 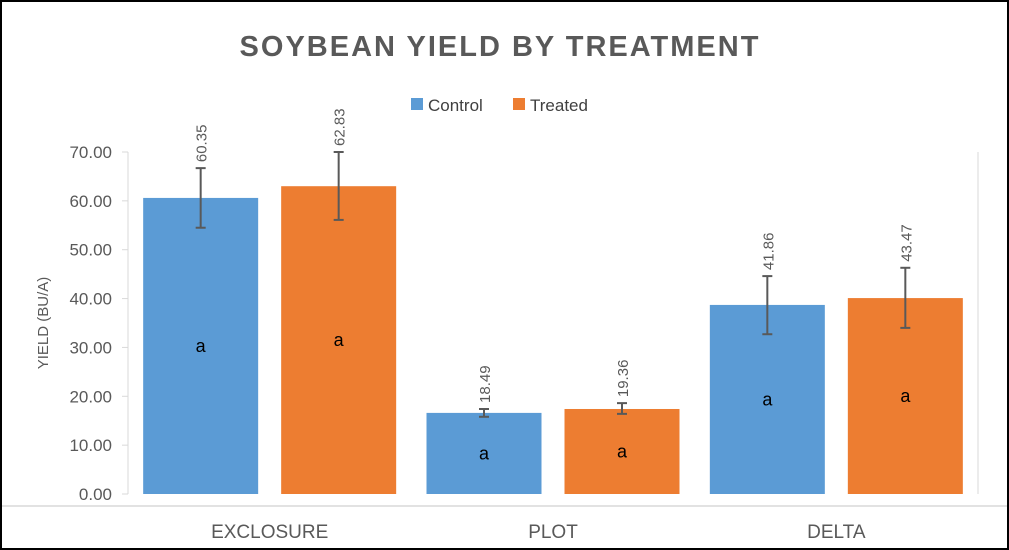 I want to click on data-label: 19.36, so click(x=623, y=379).